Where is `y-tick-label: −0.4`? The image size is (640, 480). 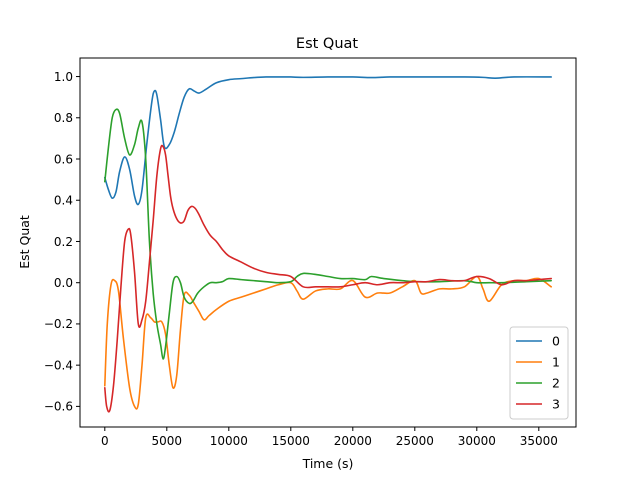 y-tick-label: −0.4 is located at coordinates (58, 365).